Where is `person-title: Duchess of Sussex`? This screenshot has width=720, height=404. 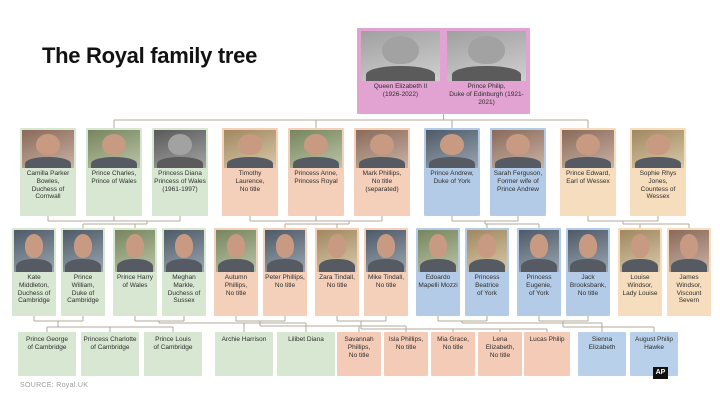
person-title: Duchess of Sussex is located at coordinates (184, 297).